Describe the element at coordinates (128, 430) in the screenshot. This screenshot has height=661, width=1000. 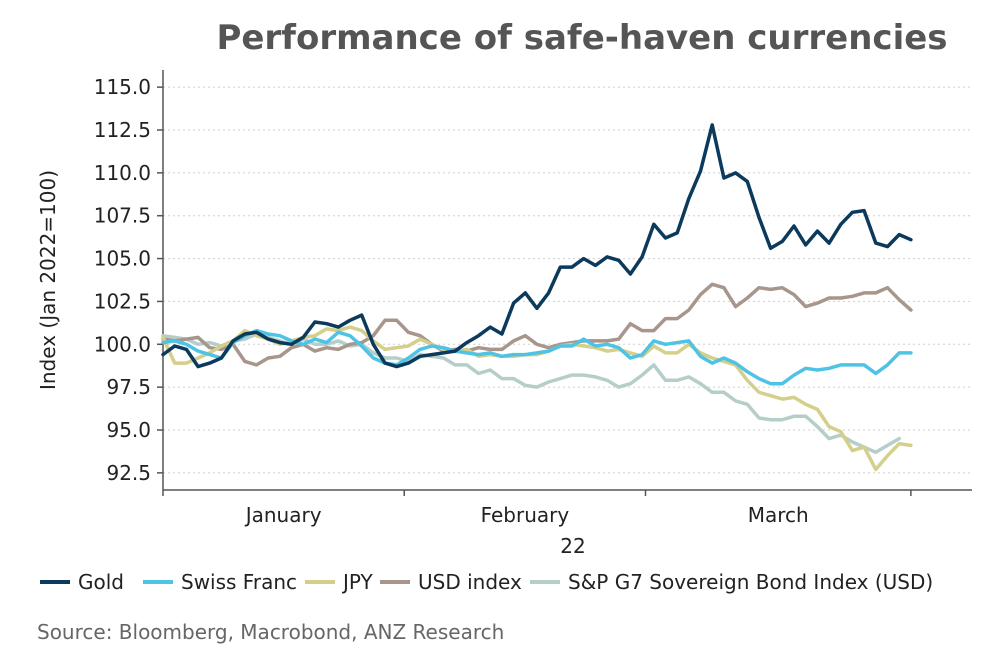
I see `y-tick-label: 95.0` at that location.